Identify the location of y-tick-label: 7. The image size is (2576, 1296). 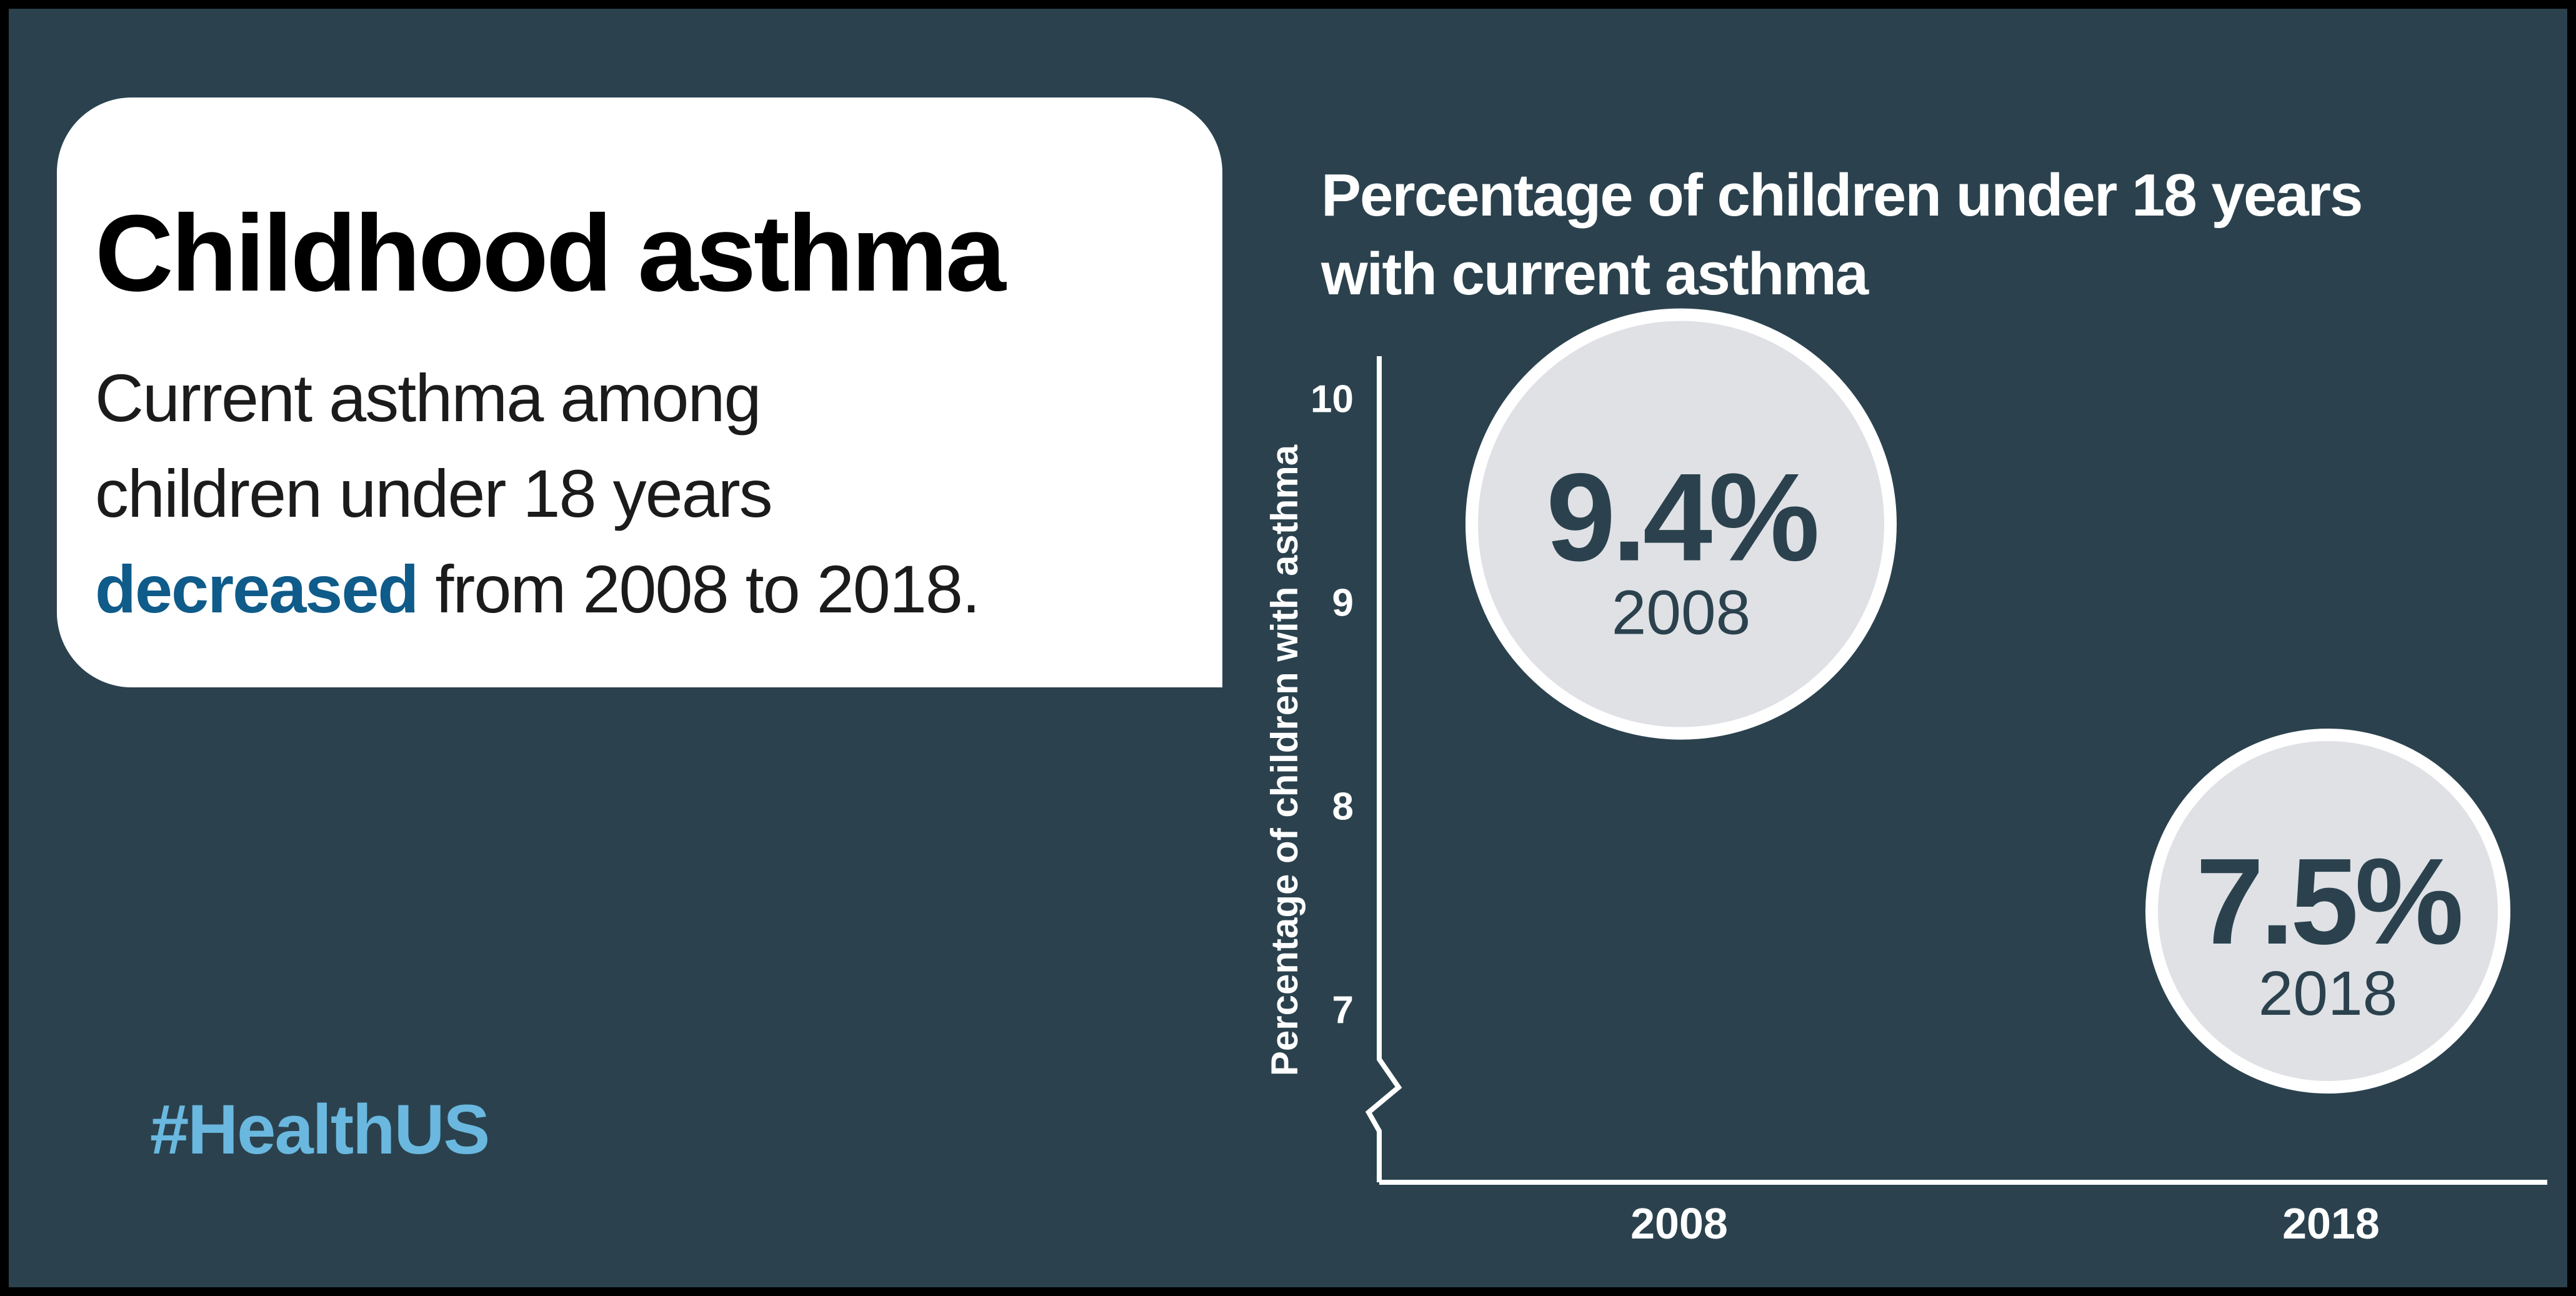
(1343, 1010).